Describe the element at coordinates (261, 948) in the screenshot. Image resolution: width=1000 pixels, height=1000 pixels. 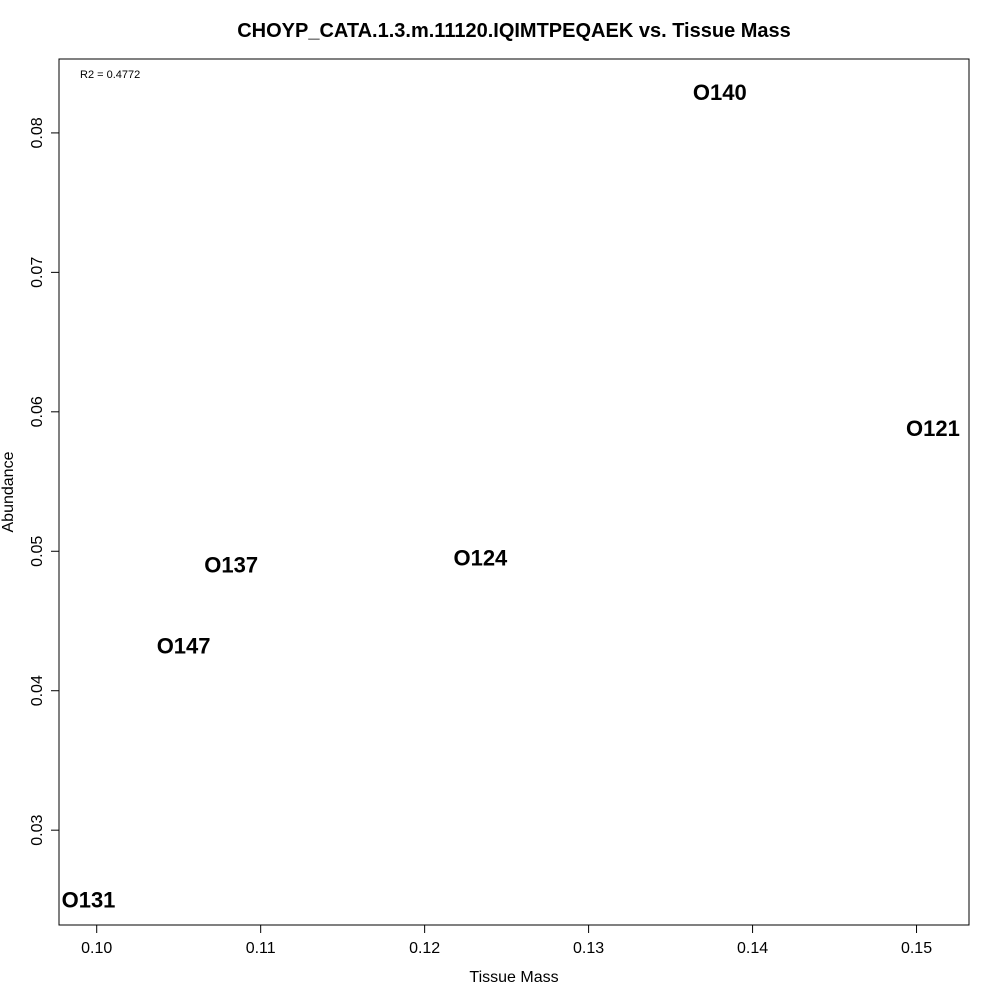
I see `x-tick-label: 0.11` at that location.